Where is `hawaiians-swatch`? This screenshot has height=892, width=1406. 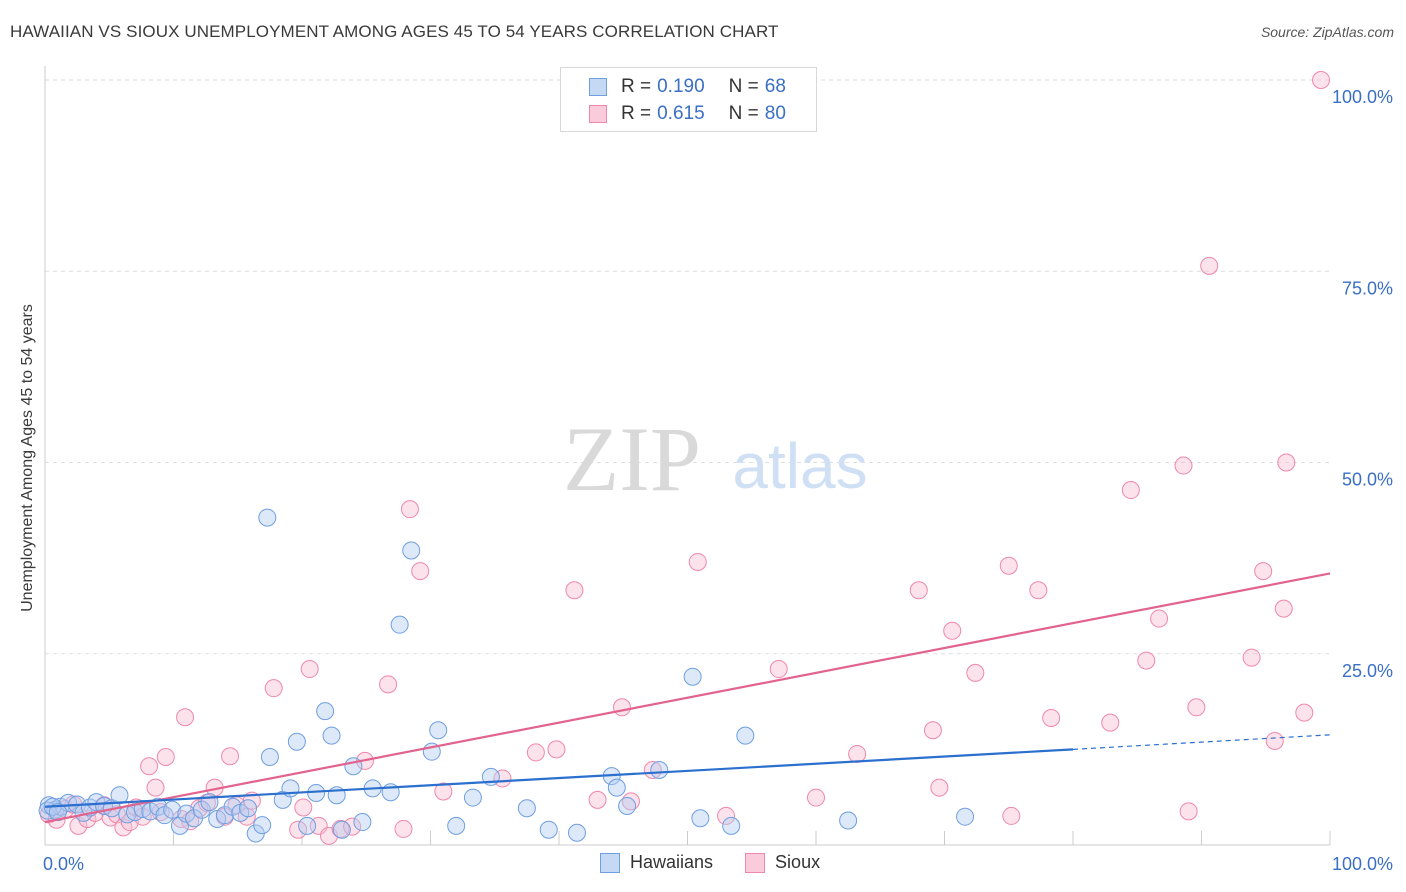
hawaiians-swatch is located at coordinates (598, 87).